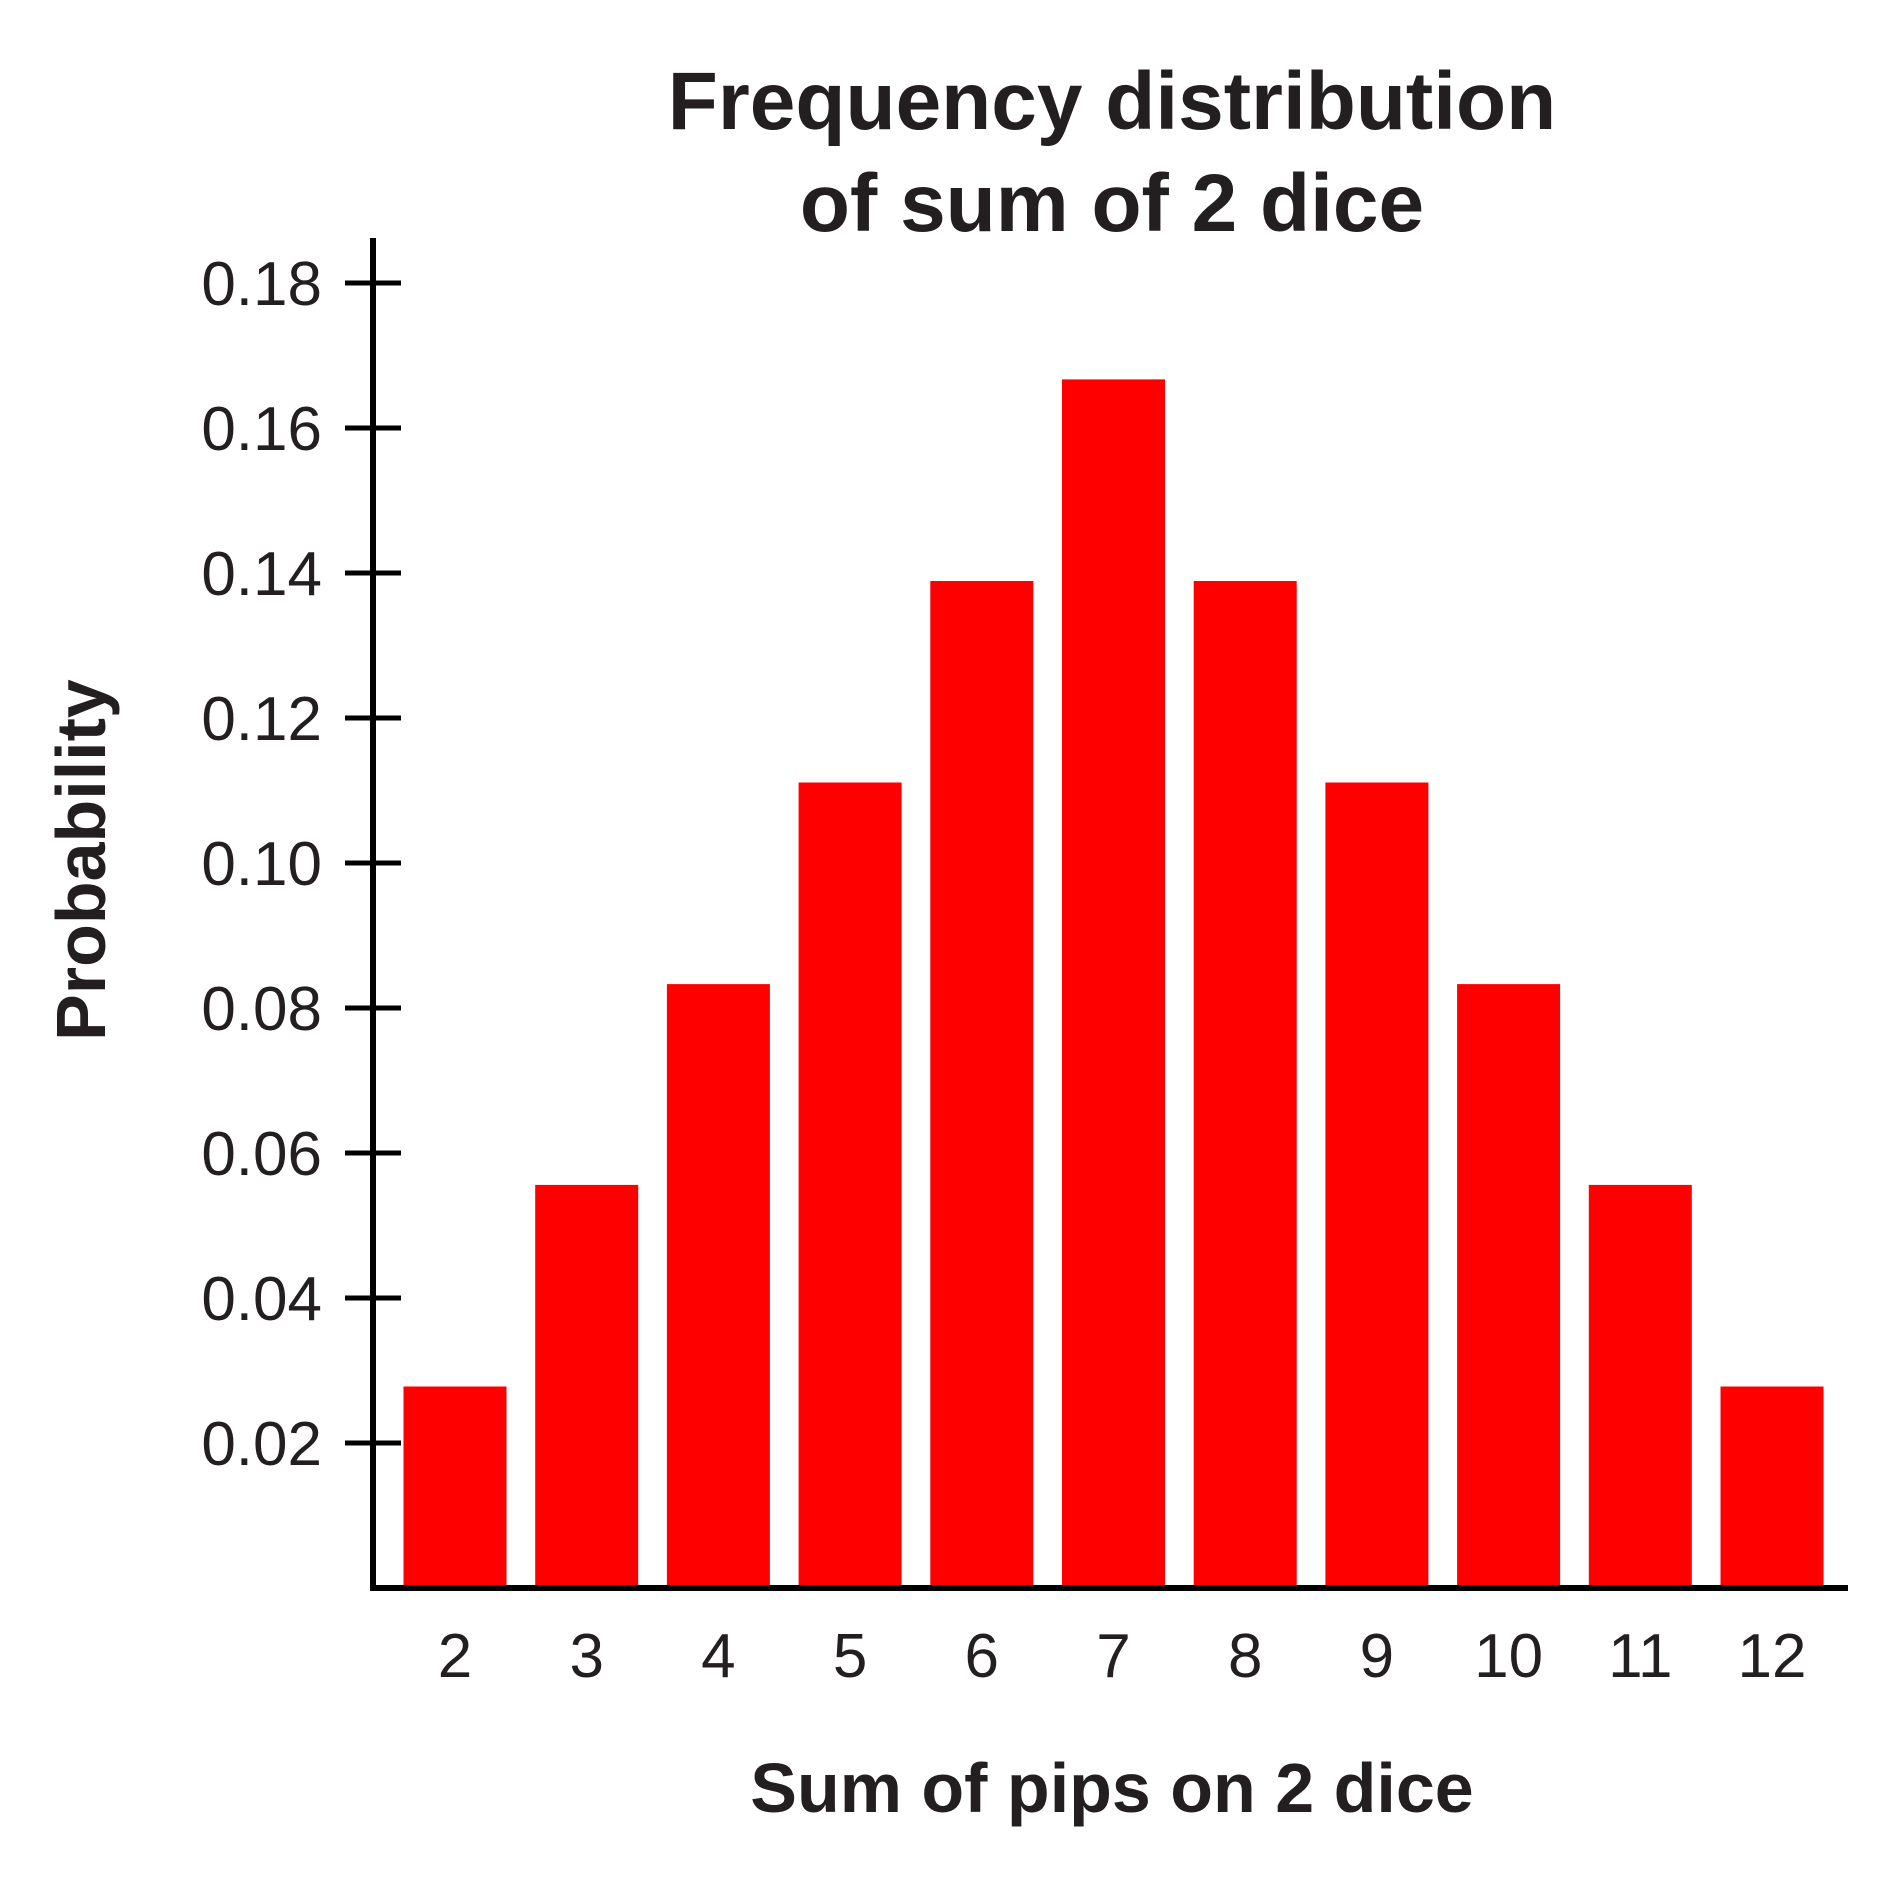 The width and height of the screenshot is (1889, 1889). Describe the element at coordinates (261, 574) in the screenshot. I see `y-tick-label-0.14: 0.14` at that location.